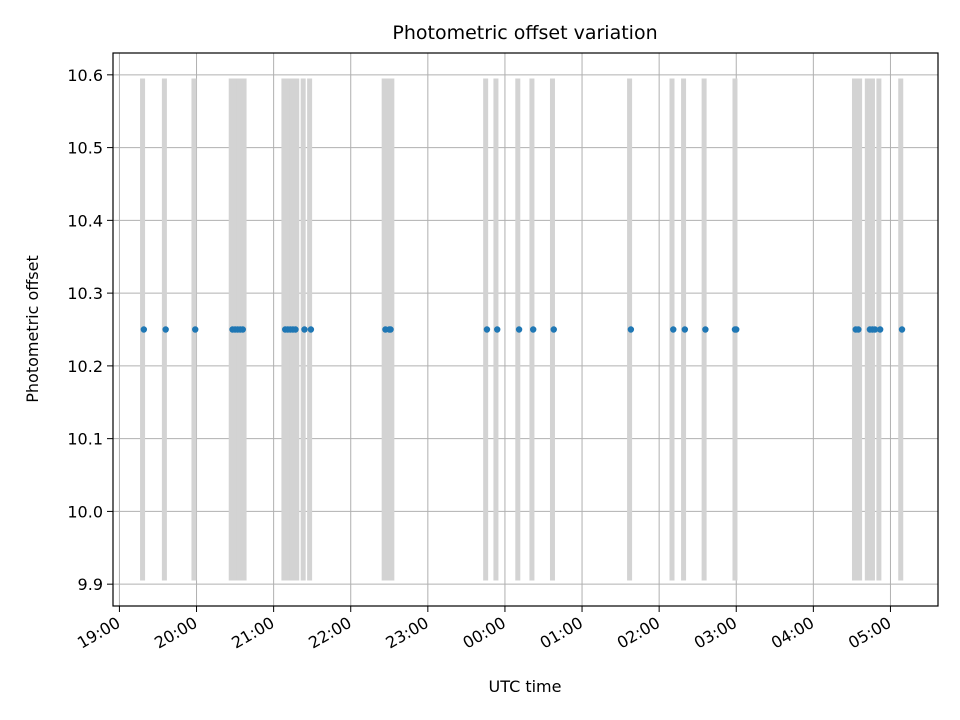  What do you see at coordinates (524, 33) in the screenshot?
I see `chart-title: Photometric offset variation` at bounding box center [524, 33].